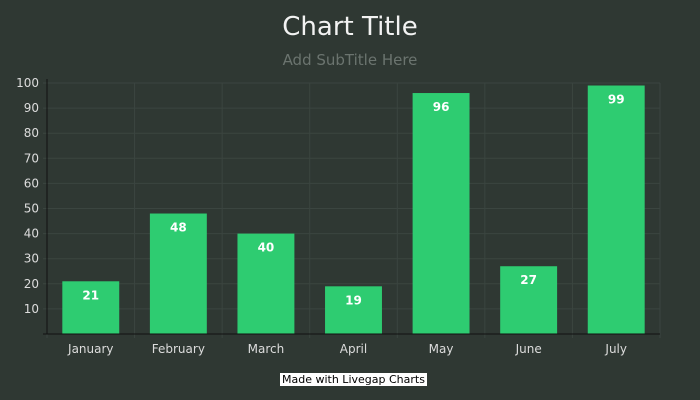 This screenshot has height=400, width=700. Describe the element at coordinates (31, 259) in the screenshot. I see `y-tick-label: 30` at that location.